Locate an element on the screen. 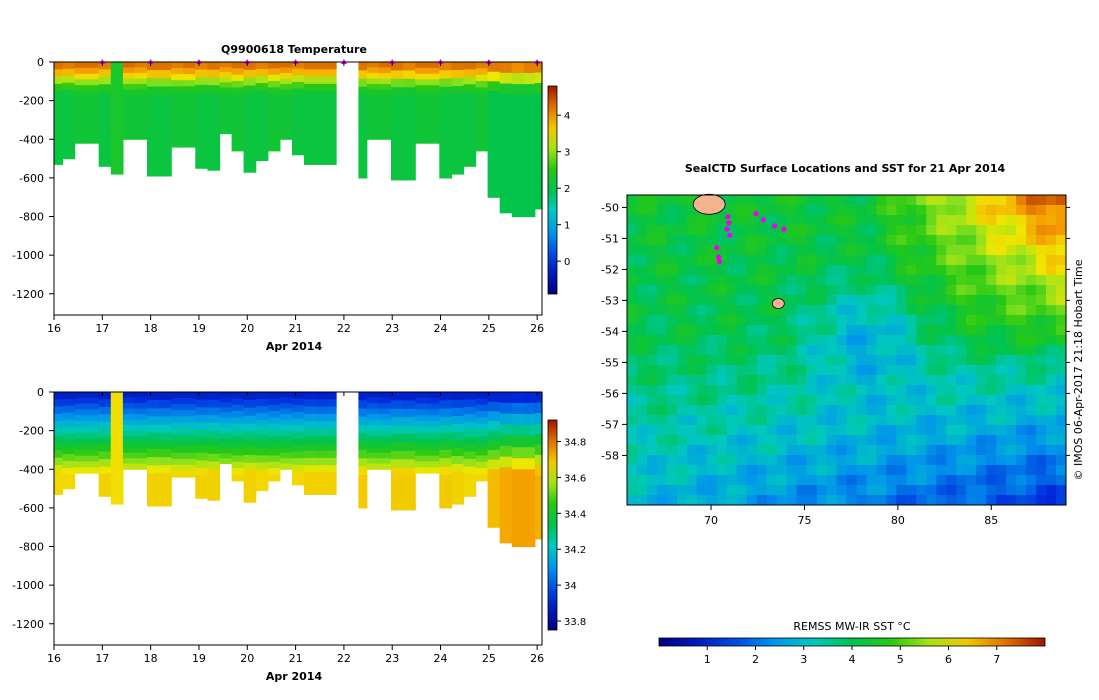 The width and height of the screenshot is (1099, 700). salinity-y-ticks: 0-200-400-600-800-1000-1200 is located at coordinates (33, 508).